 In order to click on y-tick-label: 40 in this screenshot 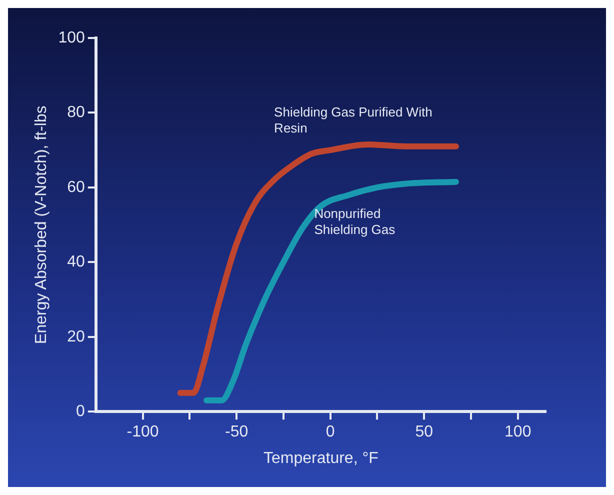, I will do `click(76, 262)`.